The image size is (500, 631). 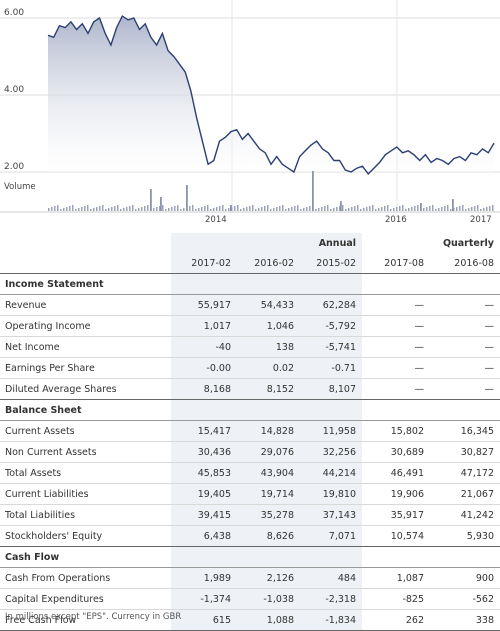 I want to click on y-tick-label: 2.00, so click(x=14, y=167).